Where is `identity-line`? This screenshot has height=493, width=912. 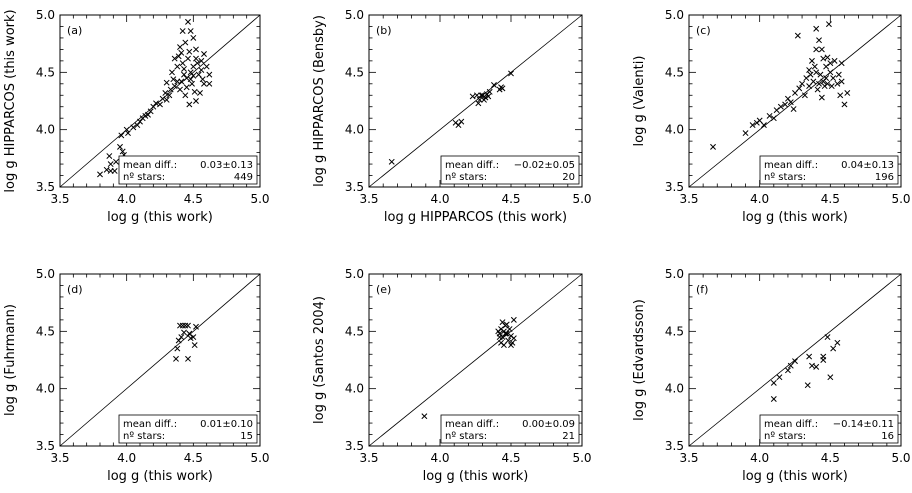 identity-line is located at coordinates (795, 360).